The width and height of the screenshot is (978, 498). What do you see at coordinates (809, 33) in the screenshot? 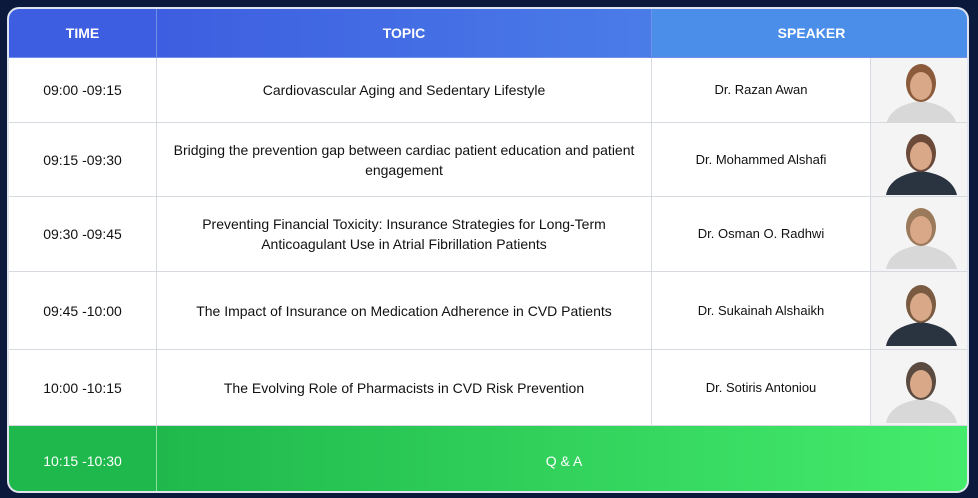
I see `header-speaker: SPEAKER` at bounding box center [809, 33].